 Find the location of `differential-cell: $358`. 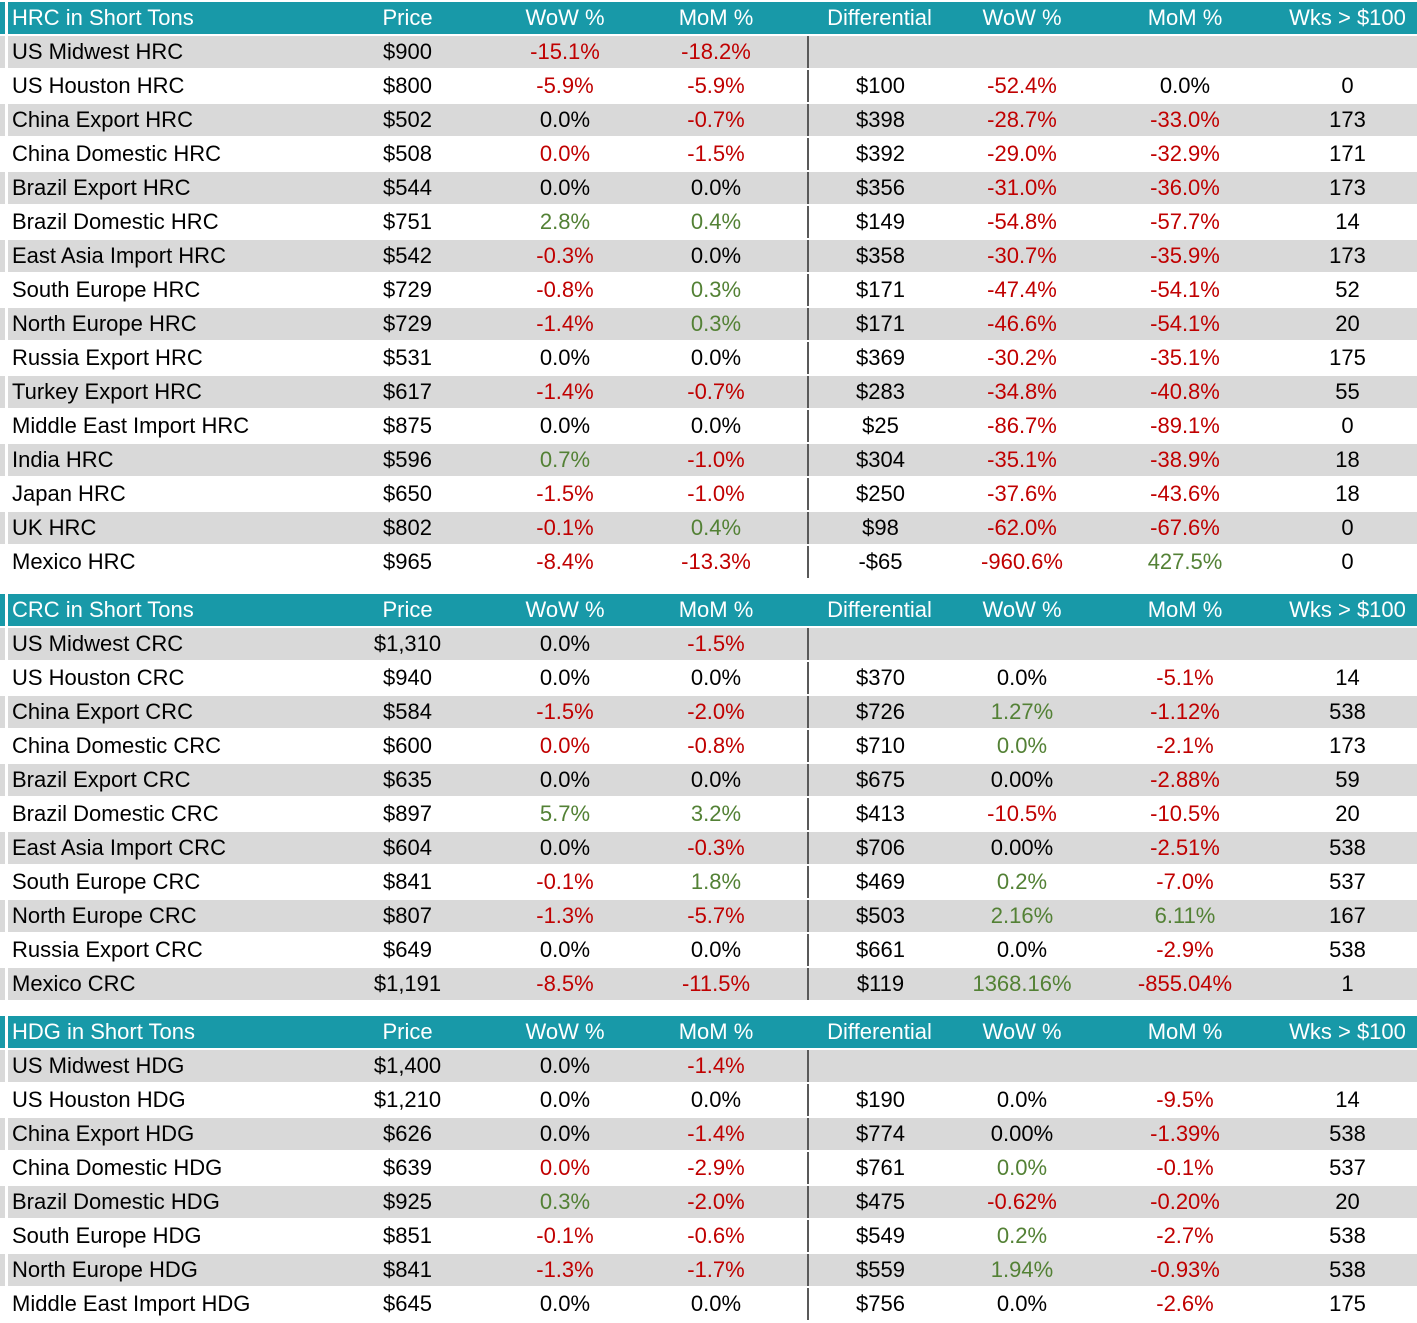

differential-cell: $358 is located at coordinates (879, 256).